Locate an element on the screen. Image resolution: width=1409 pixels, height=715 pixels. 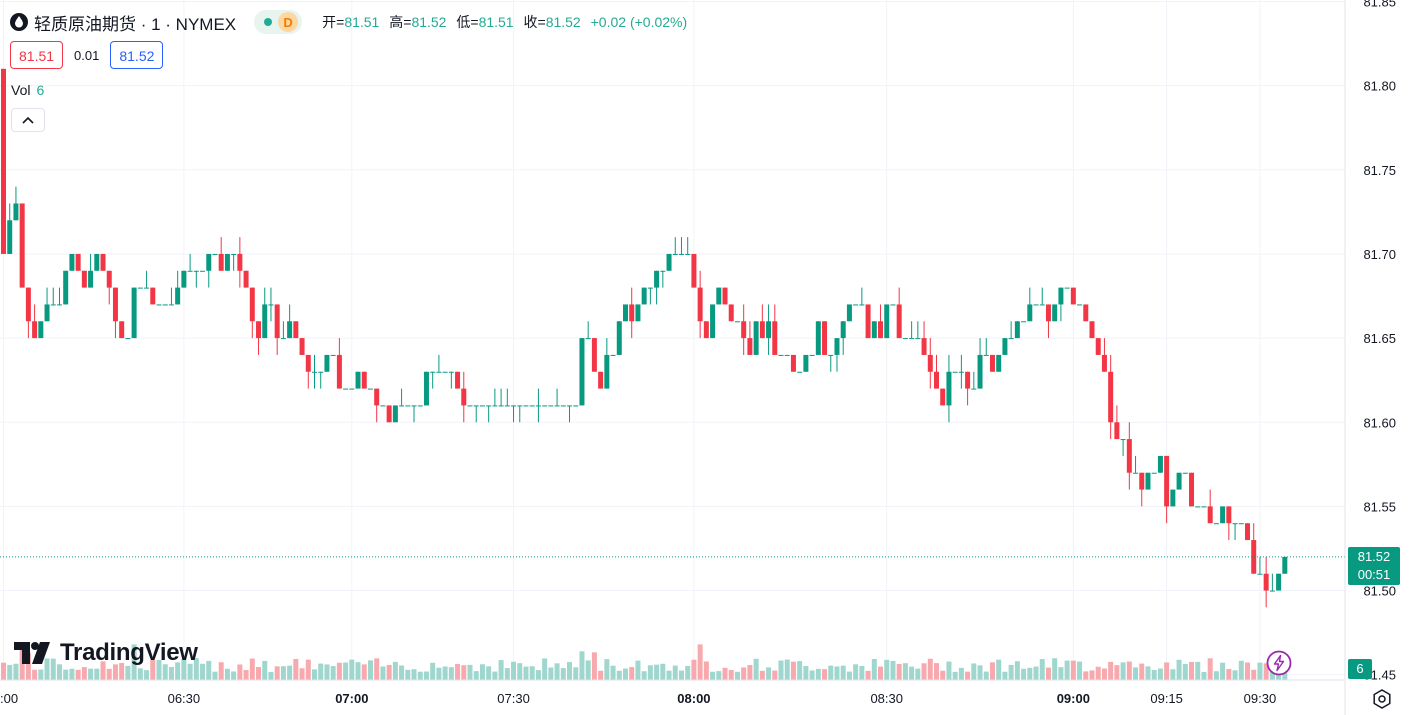
symbol-title: 轻质原油期货 · 1 · NYMEX is located at coordinates (135, 24).